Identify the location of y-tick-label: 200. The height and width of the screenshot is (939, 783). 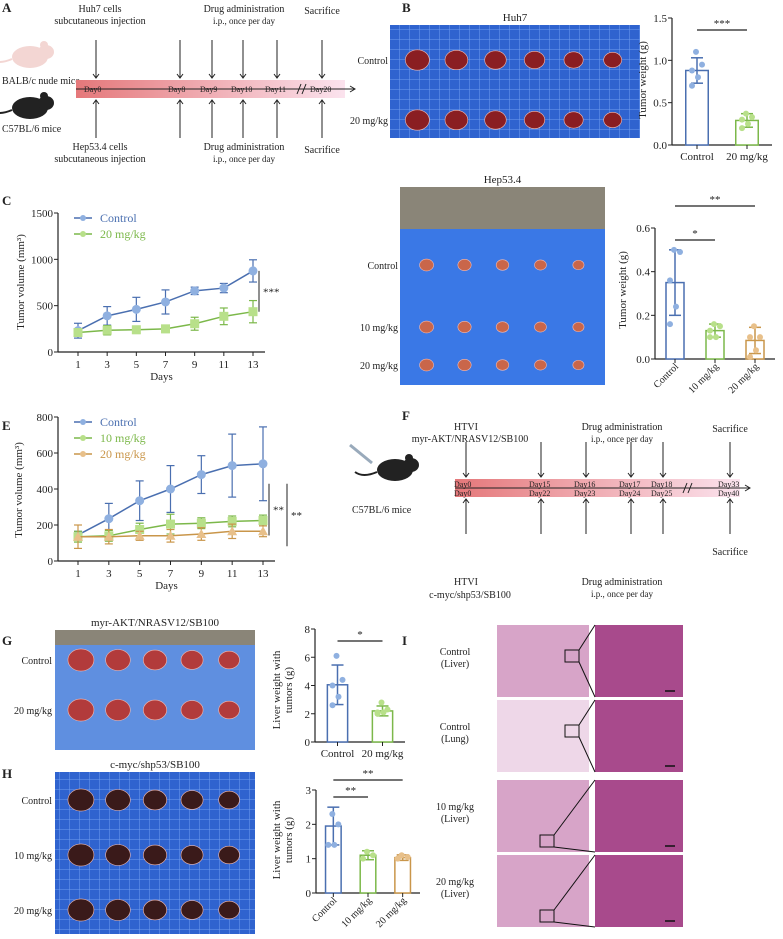
(45, 526).